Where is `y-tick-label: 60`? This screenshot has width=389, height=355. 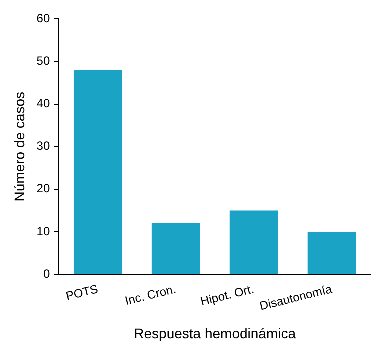
y-tick-label: 60 is located at coordinates (43, 19).